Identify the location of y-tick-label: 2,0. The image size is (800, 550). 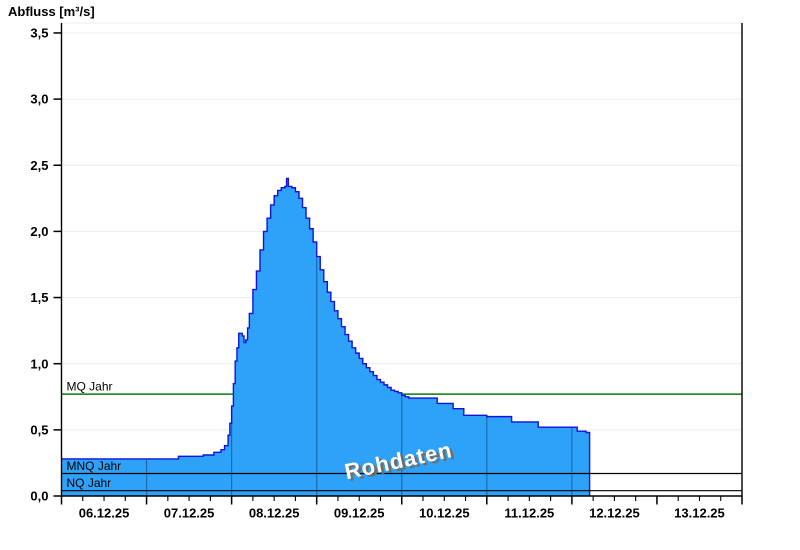
(39, 231).